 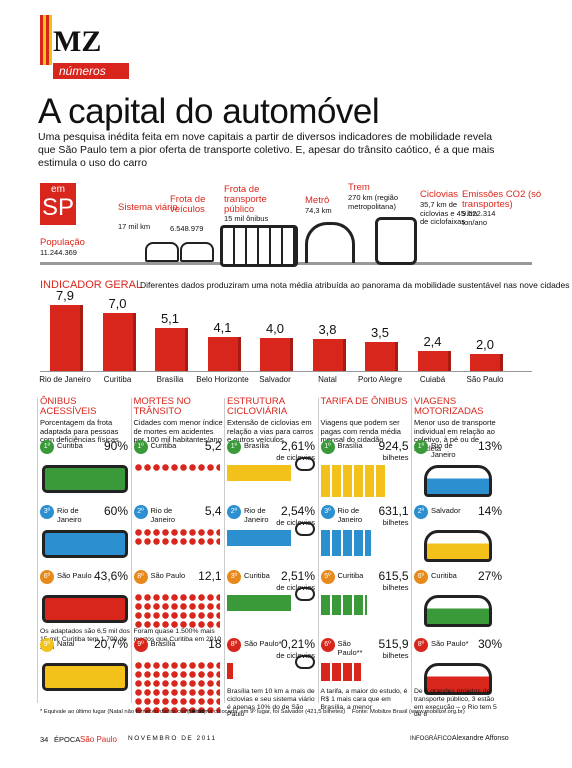 What do you see at coordinates (350, 648) in the screenshot?
I see `city: São Paulo**` at bounding box center [350, 648].